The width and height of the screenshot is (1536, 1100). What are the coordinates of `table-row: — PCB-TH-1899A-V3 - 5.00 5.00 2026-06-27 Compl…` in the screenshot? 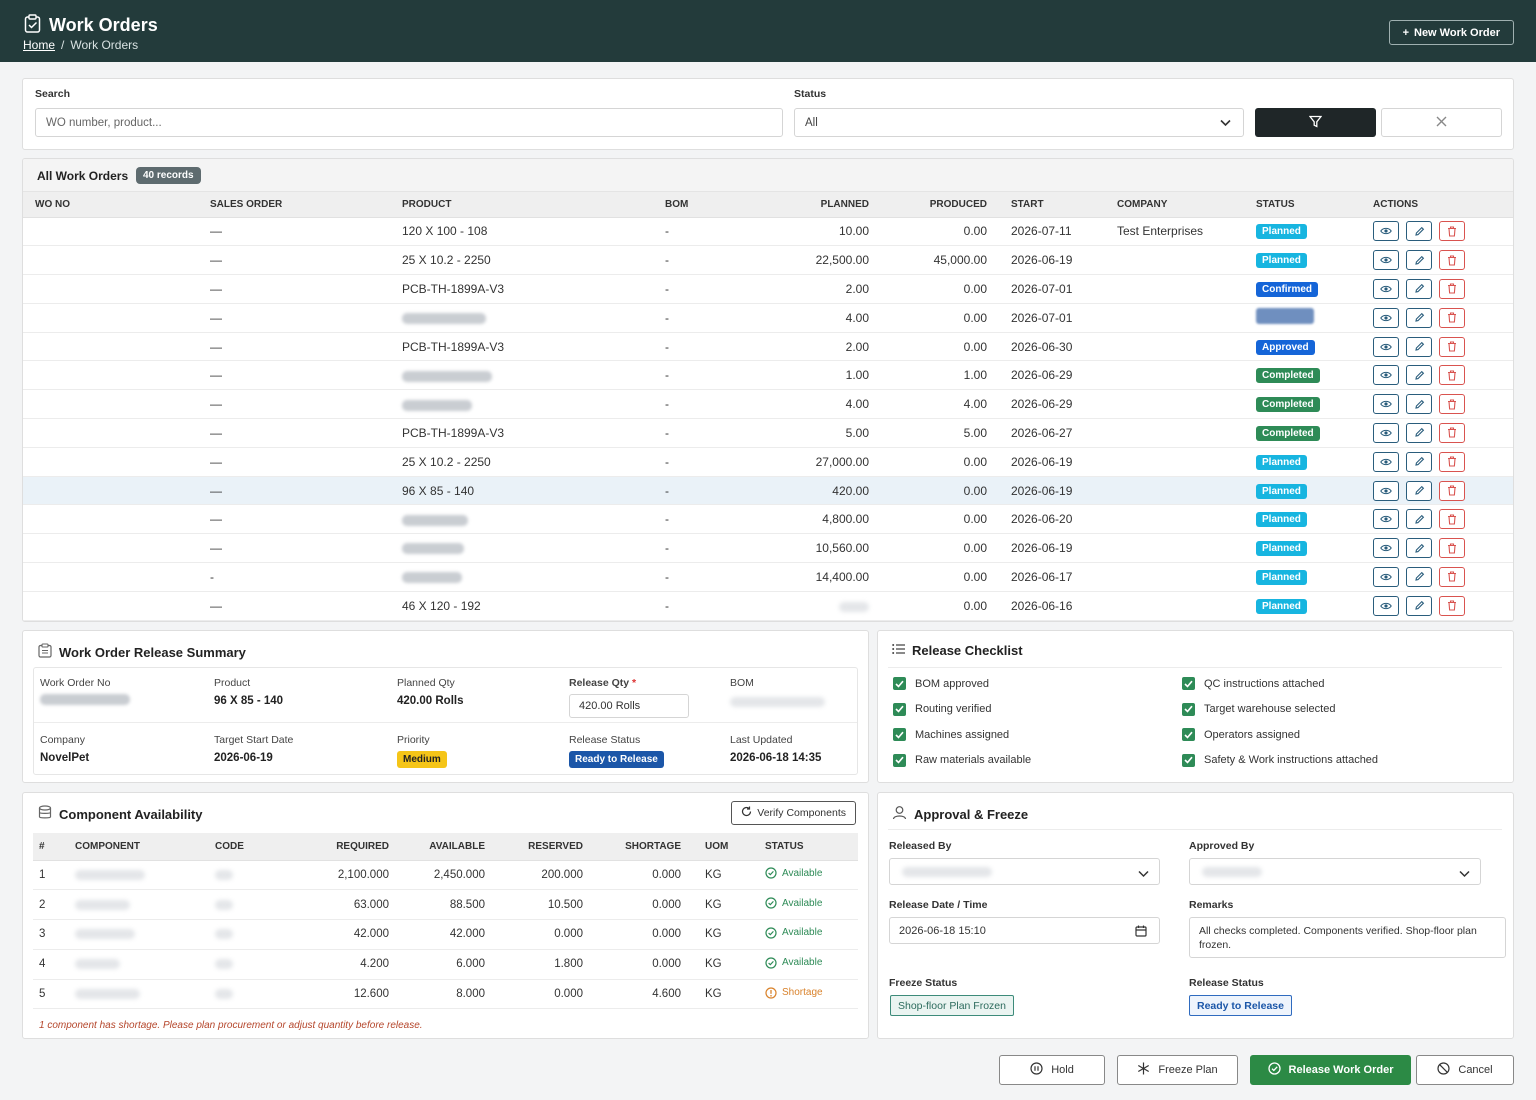 It's located at (768, 433).